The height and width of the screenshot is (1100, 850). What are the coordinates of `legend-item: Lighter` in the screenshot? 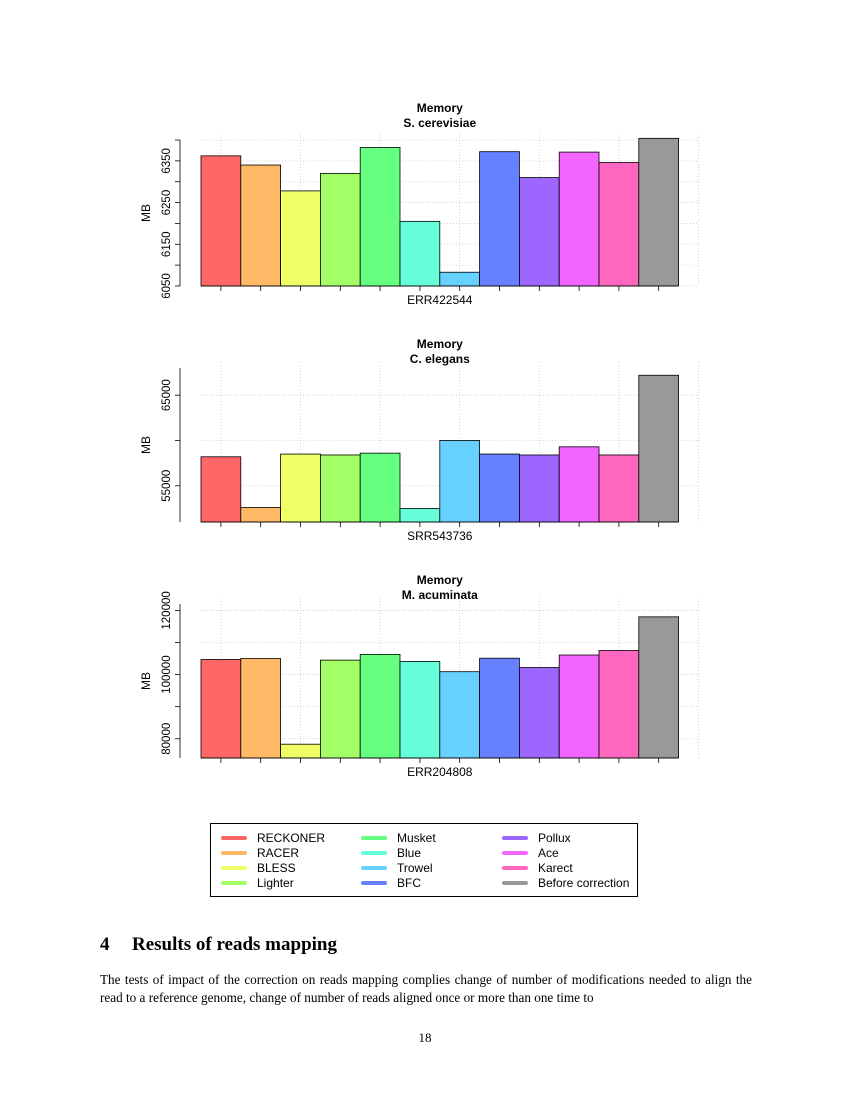 It's located at (257, 882).